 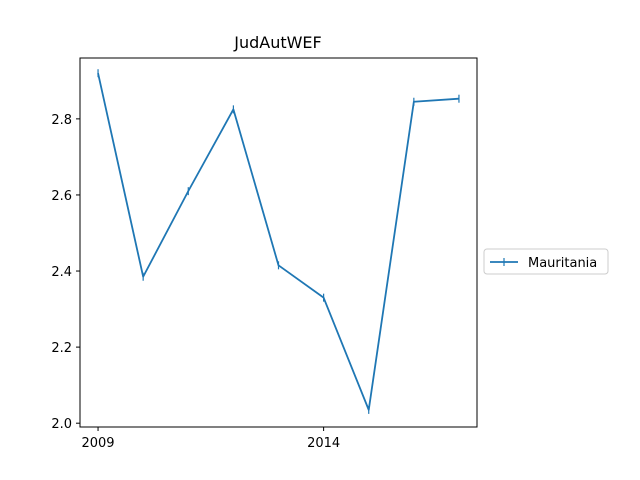 I want to click on y-axis: 2.0 2.2 2.4 2.6 2.8, so click(x=65, y=272).